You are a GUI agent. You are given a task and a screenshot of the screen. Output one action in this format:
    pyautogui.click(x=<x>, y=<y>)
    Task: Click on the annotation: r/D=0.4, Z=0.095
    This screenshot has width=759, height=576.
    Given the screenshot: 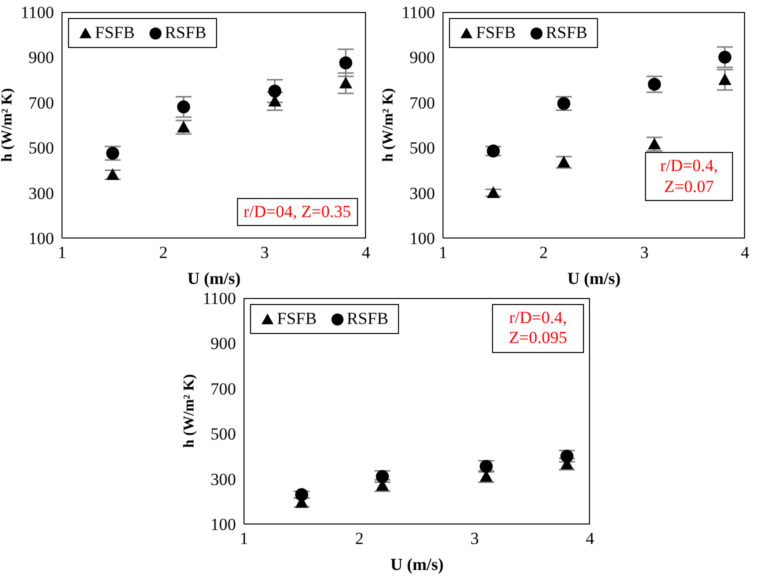 What is the action you would take?
    pyautogui.click(x=538, y=328)
    